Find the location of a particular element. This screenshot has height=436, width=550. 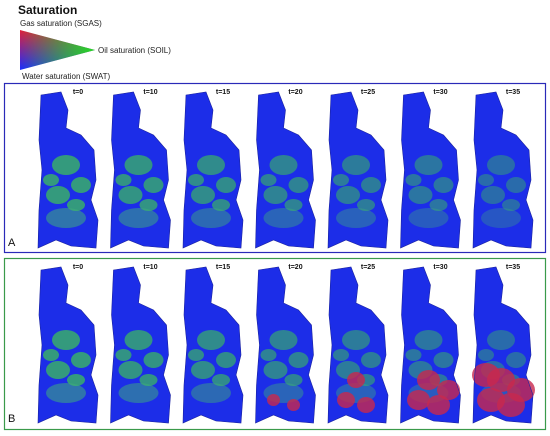

time-label: t=0 is located at coordinates (78, 92).